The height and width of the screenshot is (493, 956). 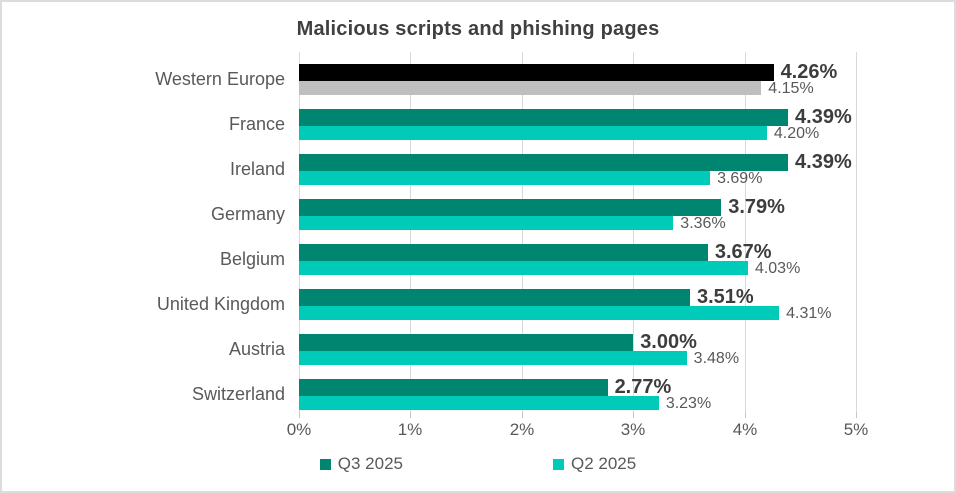 What do you see at coordinates (688, 403) in the screenshot?
I see `value-label: 3.23%` at bounding box center [688, 403].